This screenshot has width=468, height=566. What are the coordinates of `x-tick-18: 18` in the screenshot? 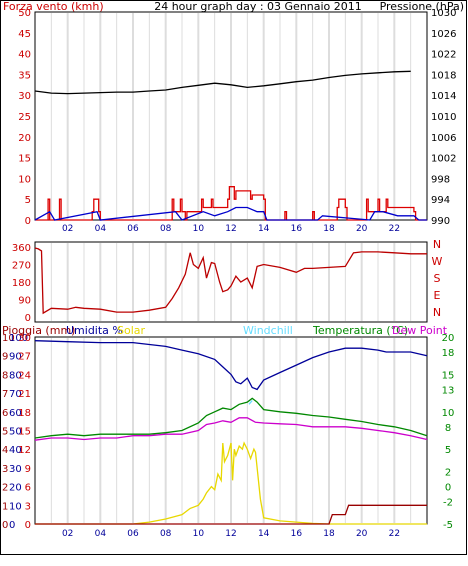 It's located at (329, 534).